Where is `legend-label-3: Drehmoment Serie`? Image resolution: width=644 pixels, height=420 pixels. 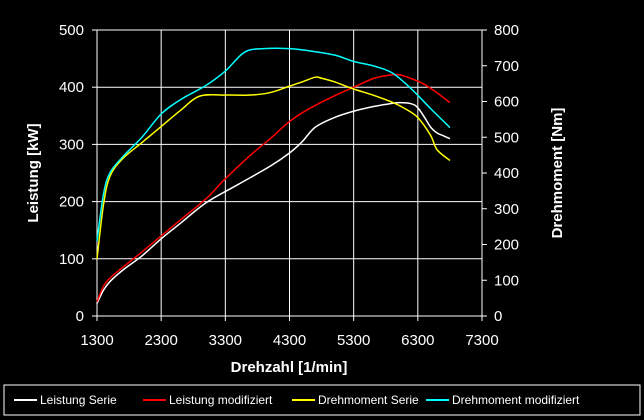
legend-label-3: Drehmoment Serie is located at coordinates (368, 400).